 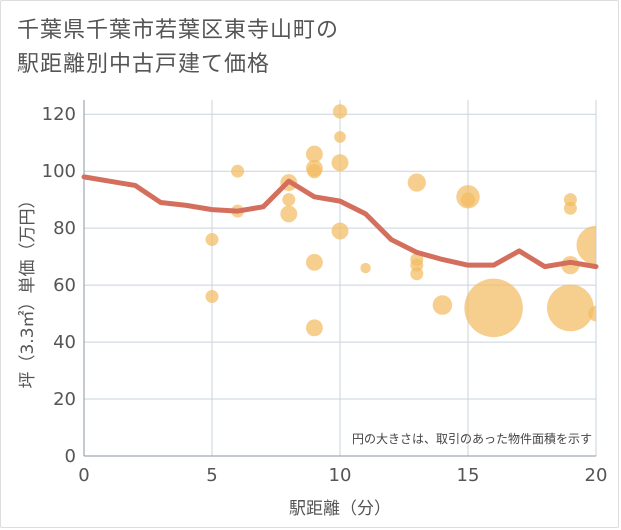 I want to click on x-tick-label: 10, so click(x=340, y=475).